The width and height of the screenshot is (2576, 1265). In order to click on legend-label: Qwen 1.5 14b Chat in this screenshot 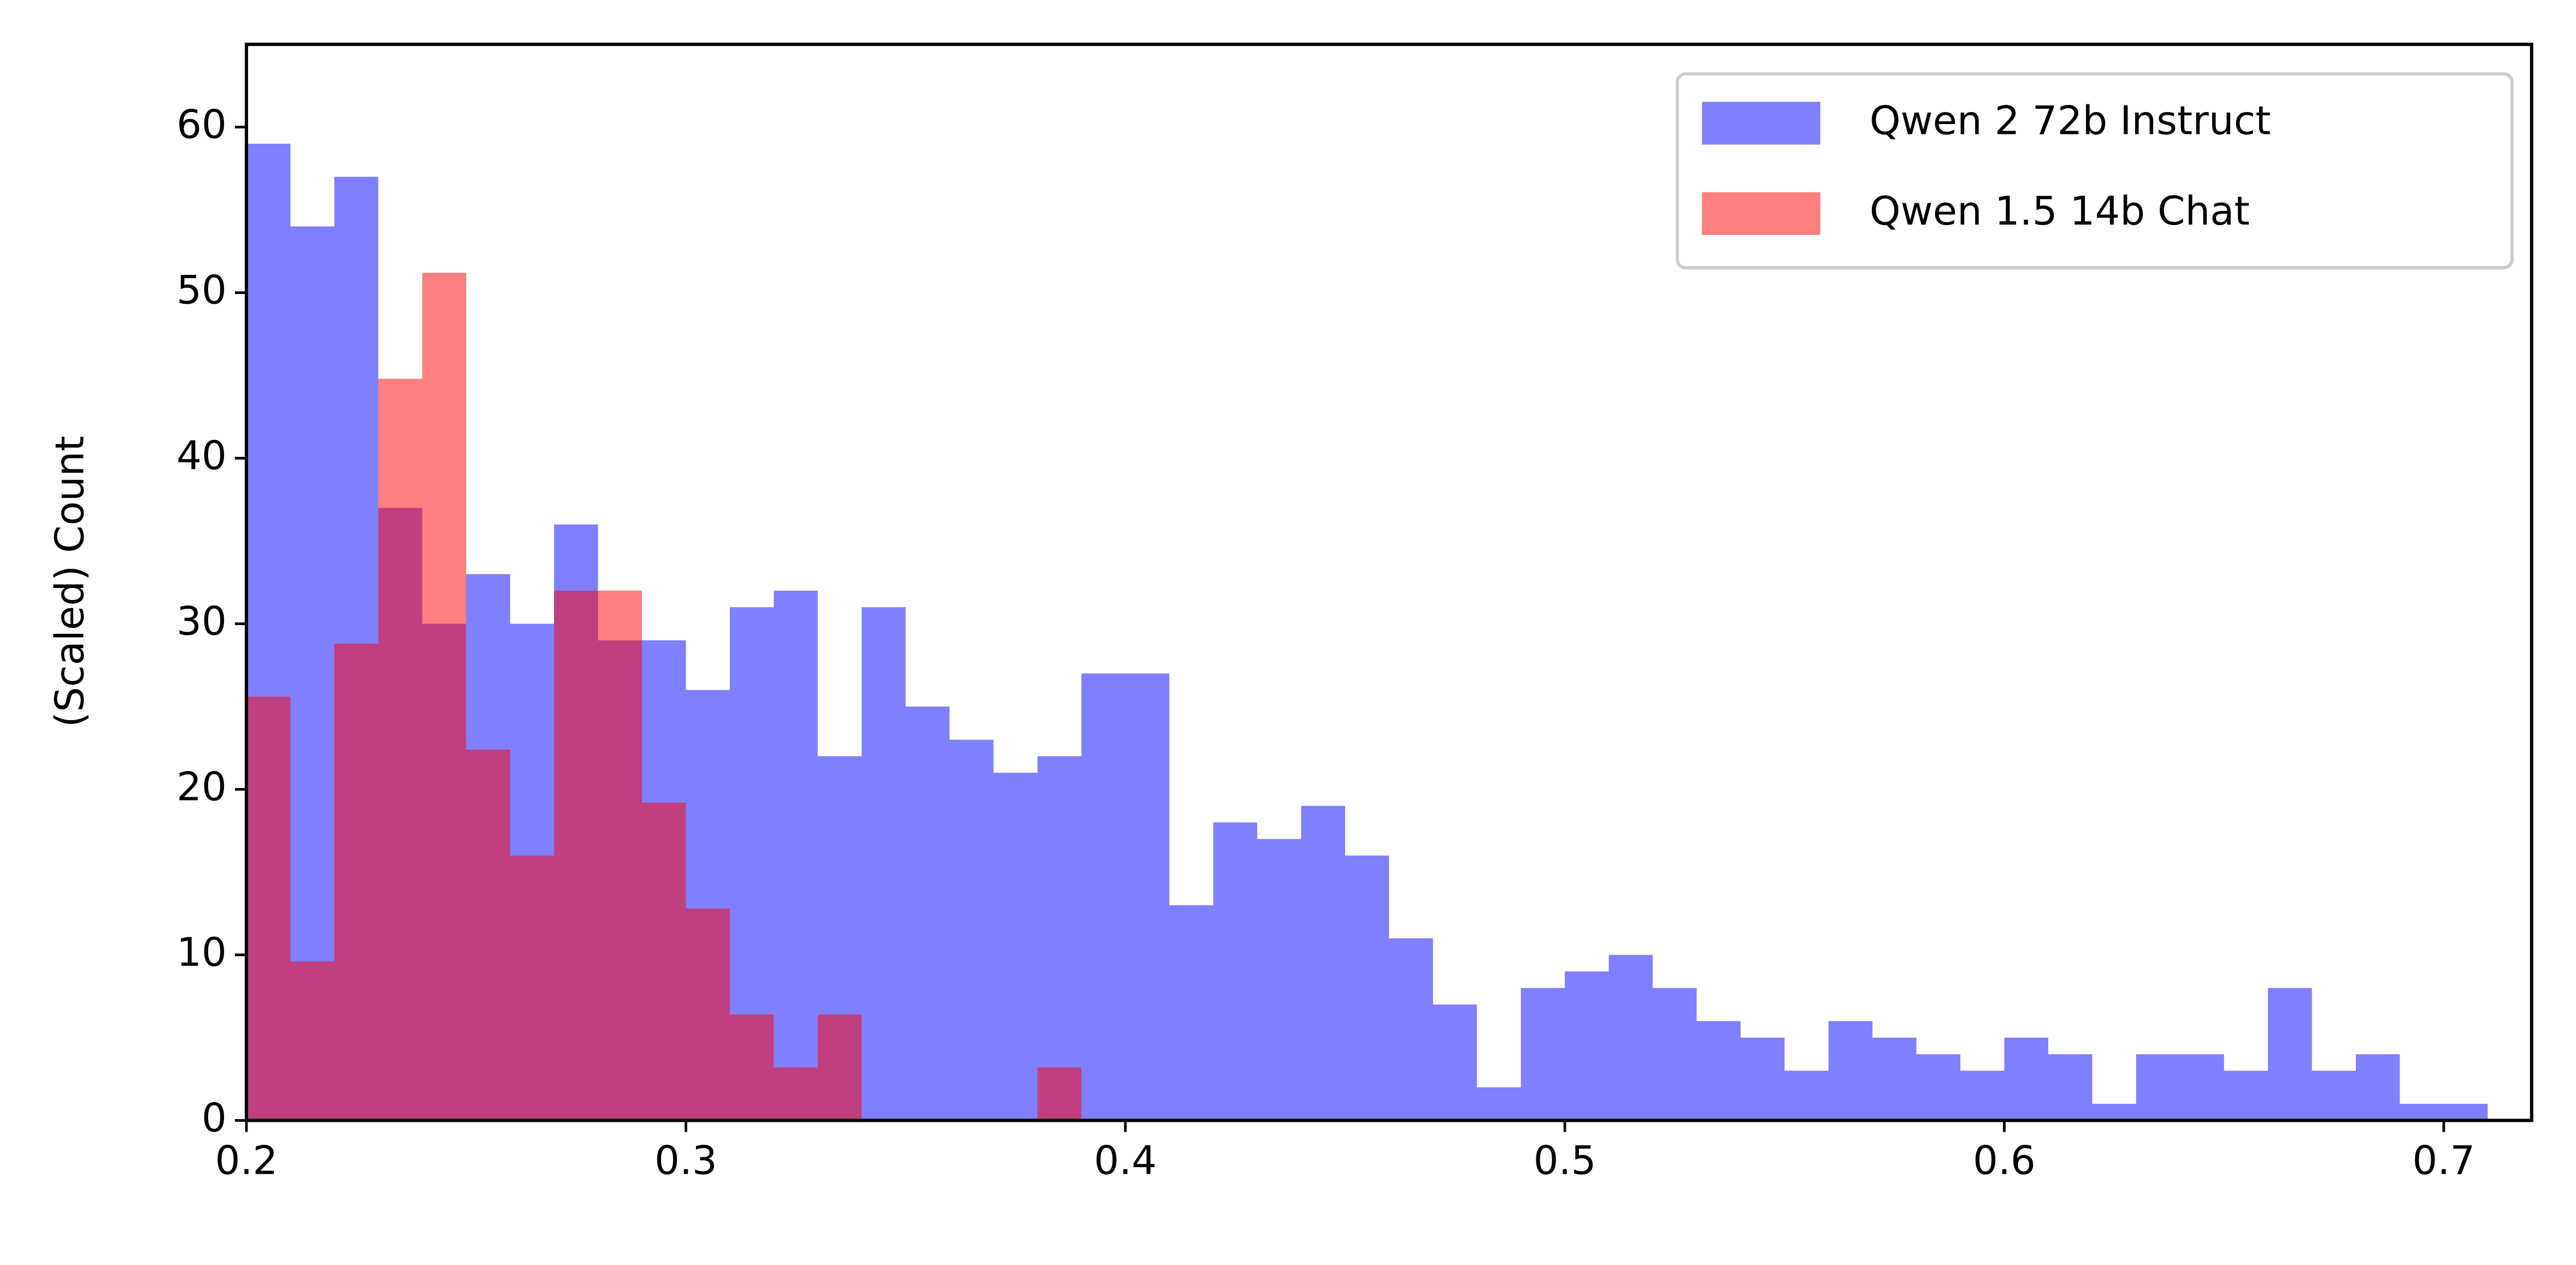, I will do `click(2060, 212)`.